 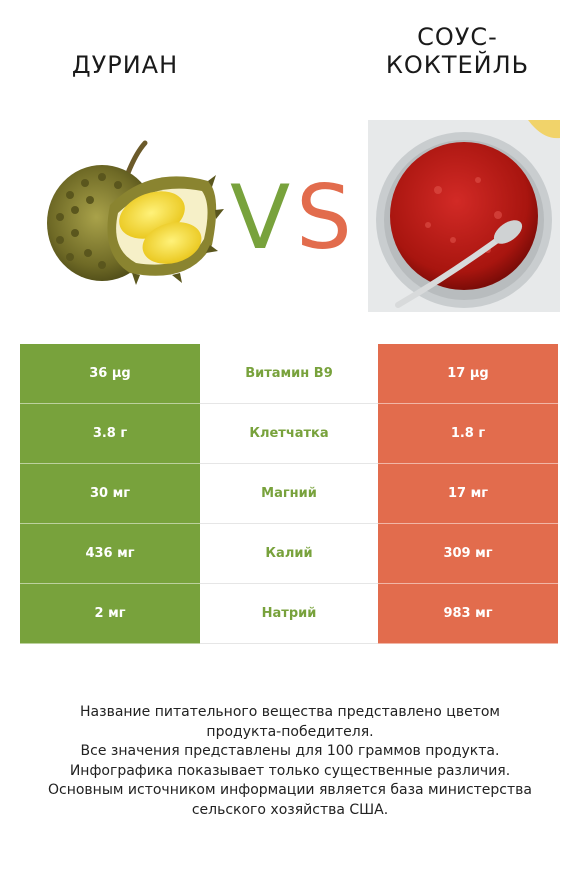 I want to click on vs-s-letter: S, so click(x=324, y=213).